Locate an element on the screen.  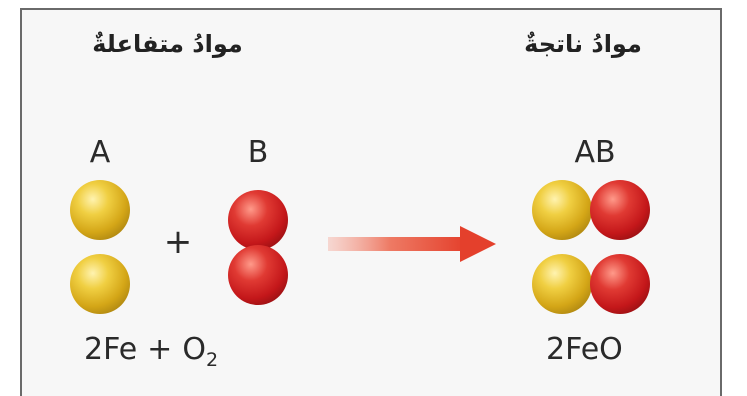
reactant-oxygen: O is located at coordinates (194, 349).